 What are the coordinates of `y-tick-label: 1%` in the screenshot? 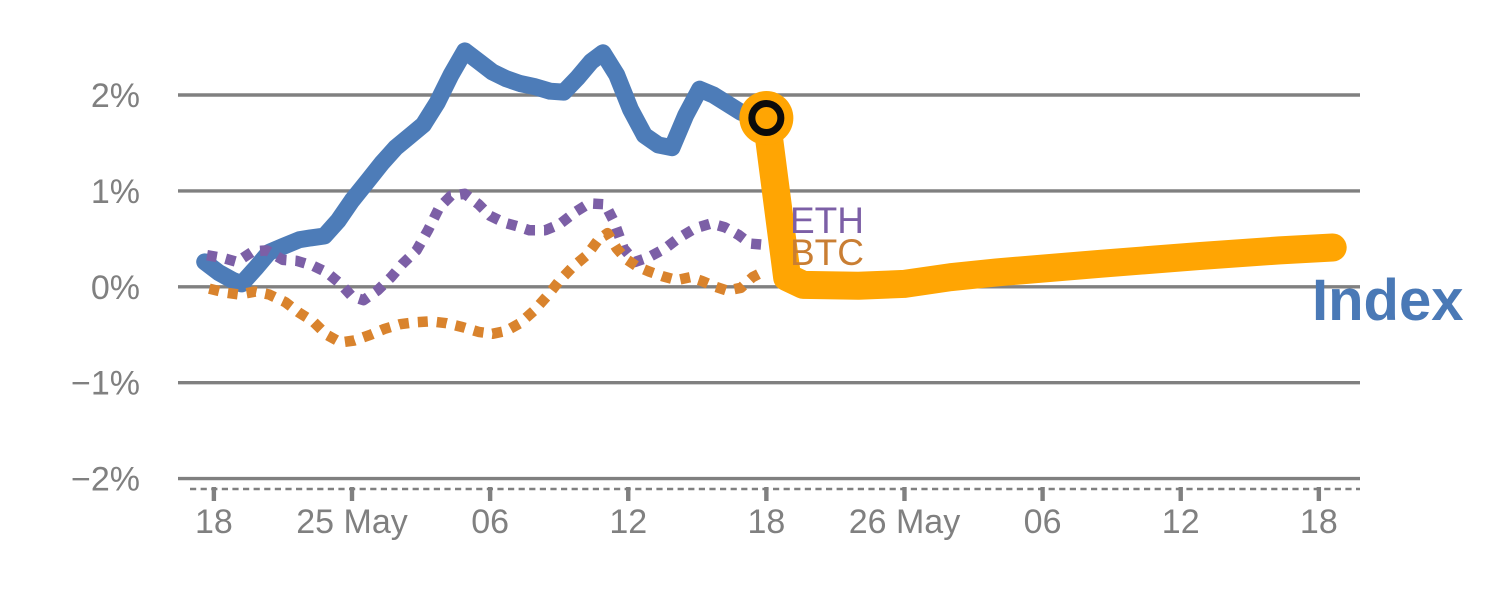 It's located at (115, 192).